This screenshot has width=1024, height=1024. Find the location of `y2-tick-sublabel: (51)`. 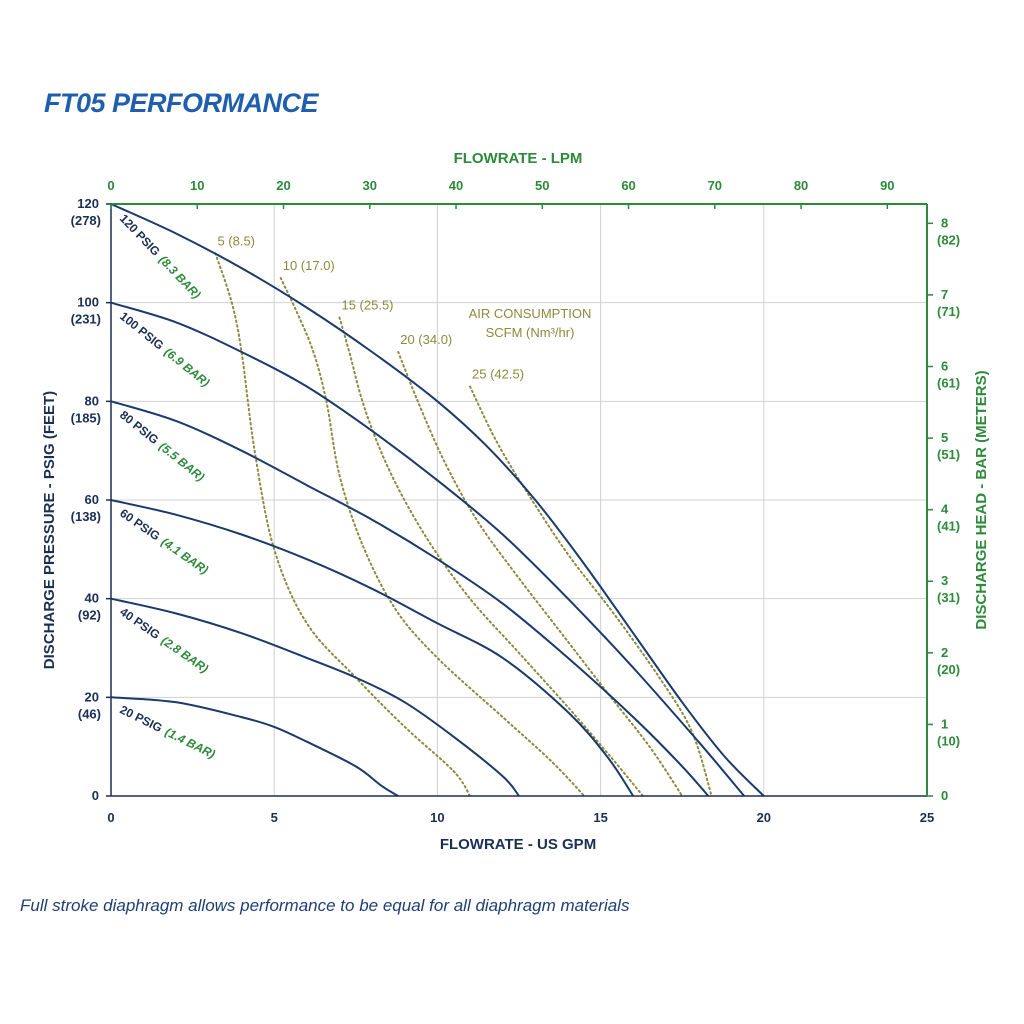

y2-tick-sublabel: (51) is located at coordinates (948, 454).